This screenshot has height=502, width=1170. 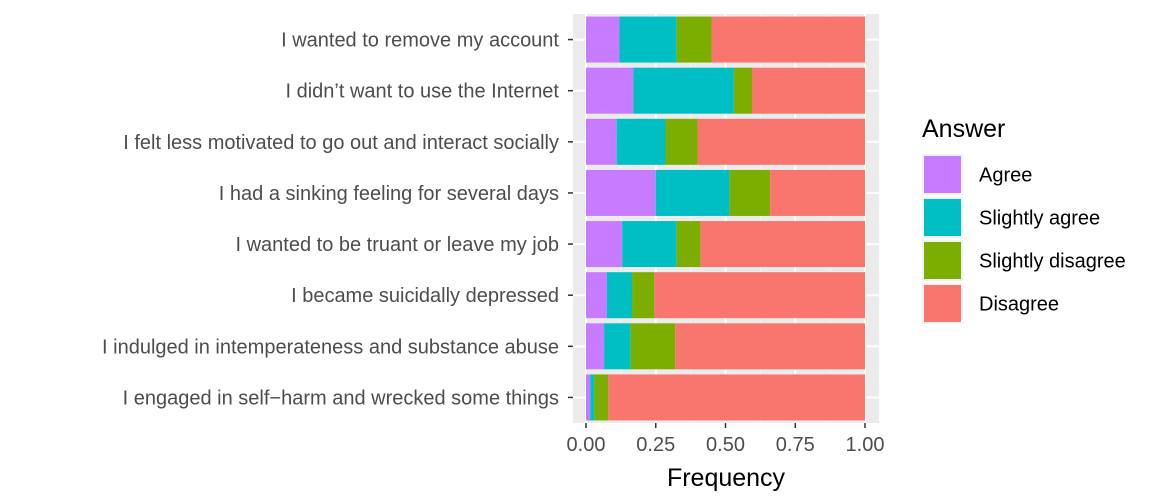 I want to click on x-tick-label: 0.50, so click(x=725, y=445).